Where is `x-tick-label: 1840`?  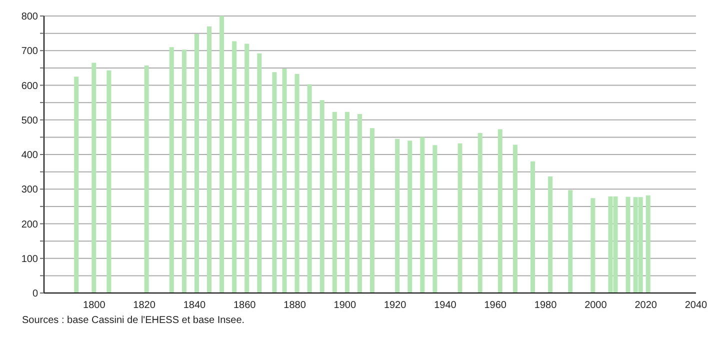
x-tick-label: 1840 is located at coordinates (194, 306).